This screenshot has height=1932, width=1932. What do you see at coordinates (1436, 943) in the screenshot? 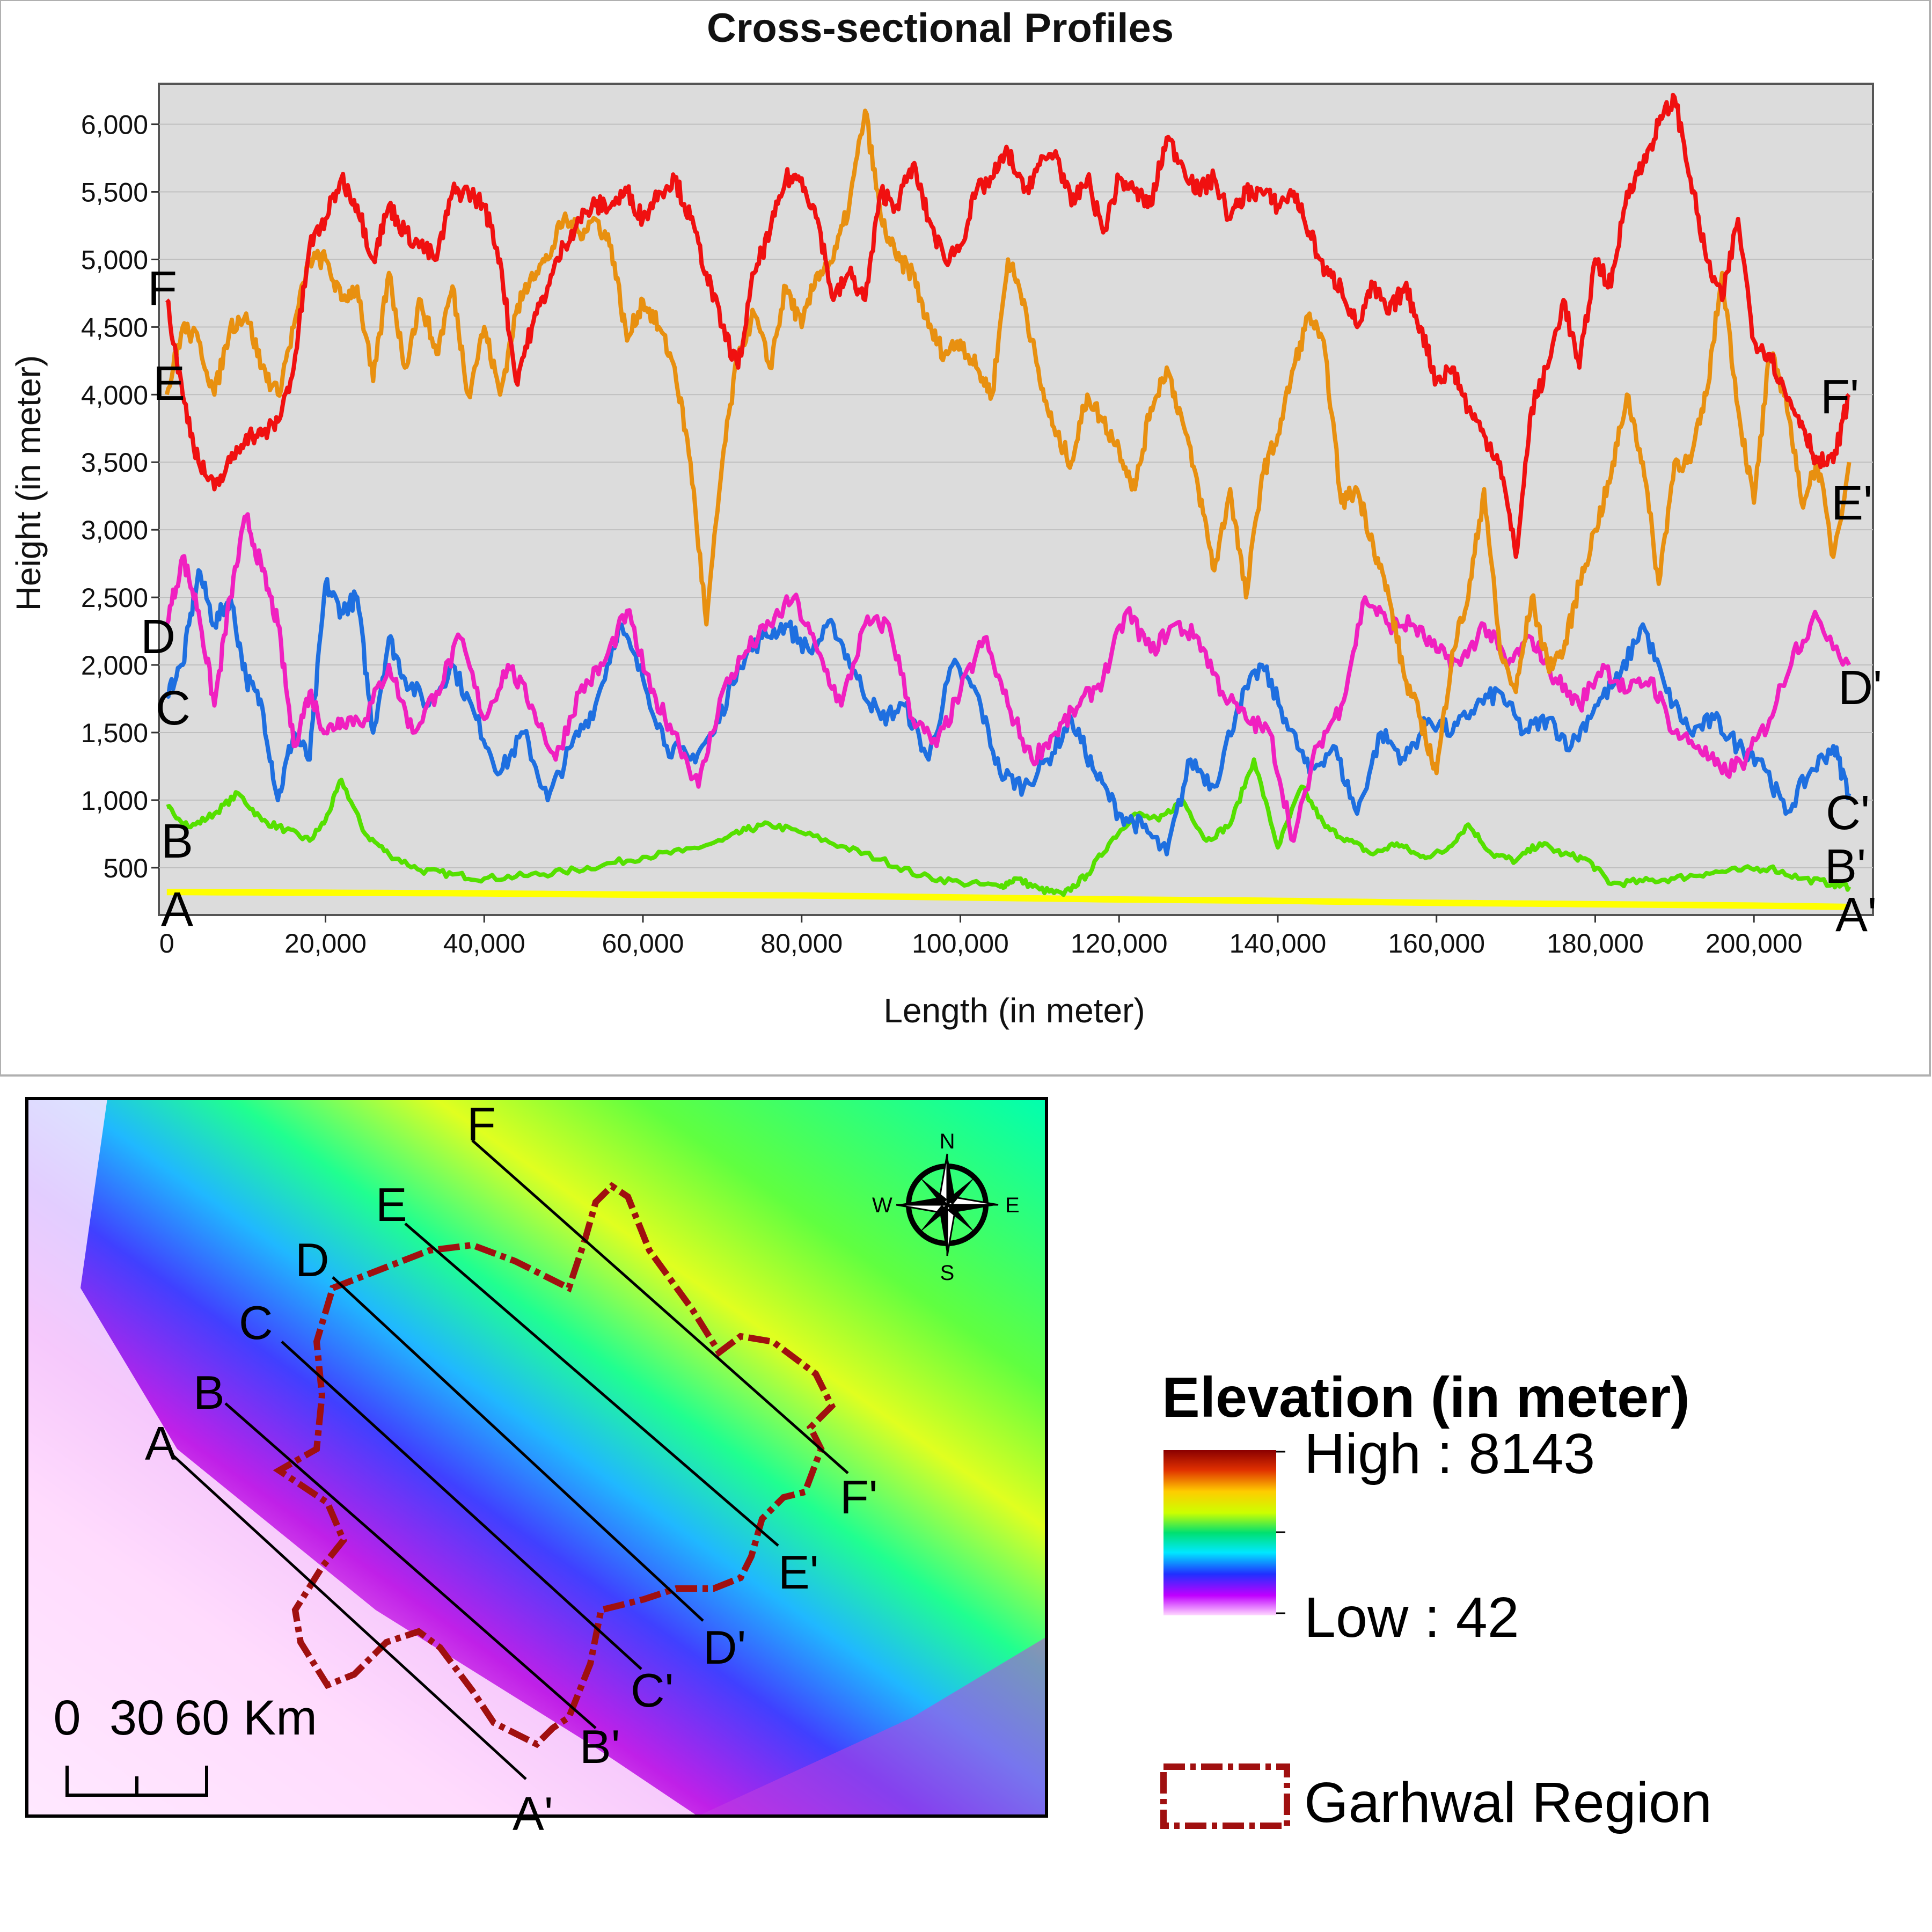
I see `x-tick-label: 160,000` at bounding box center [1436, 943].